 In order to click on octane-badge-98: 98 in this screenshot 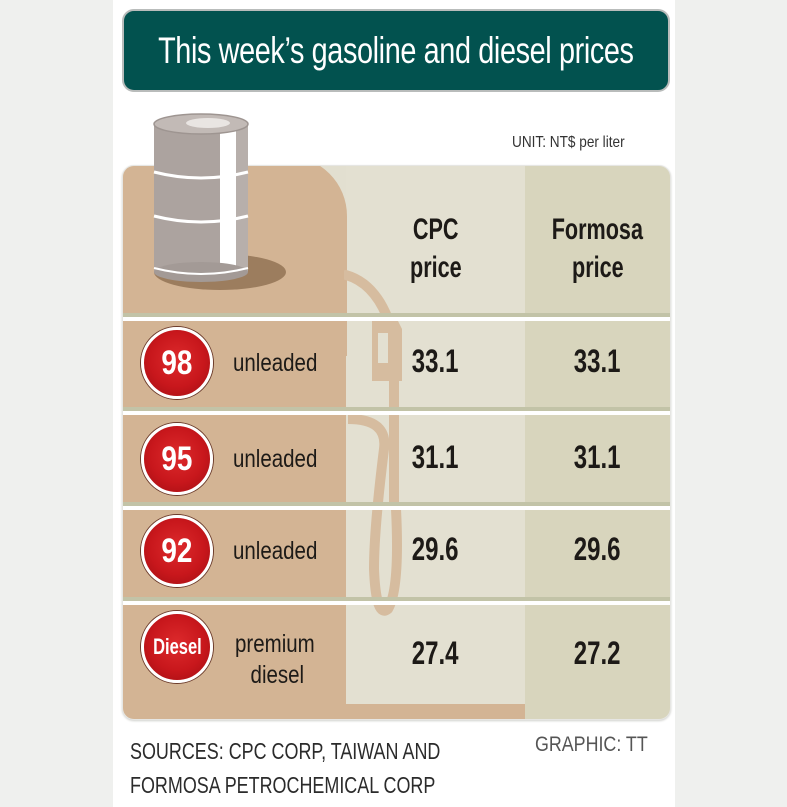, I will do `click(177, 363)`.